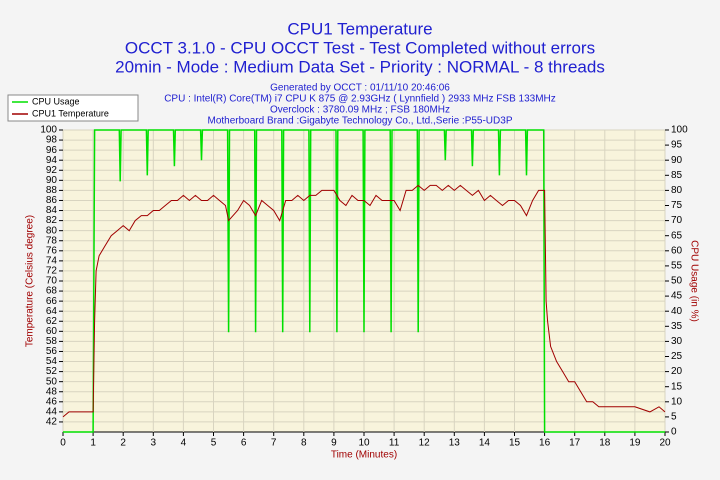  Describe the element at coordinates (394, 443) in the screenshot. I see `x-tick-label: 11` at that location.